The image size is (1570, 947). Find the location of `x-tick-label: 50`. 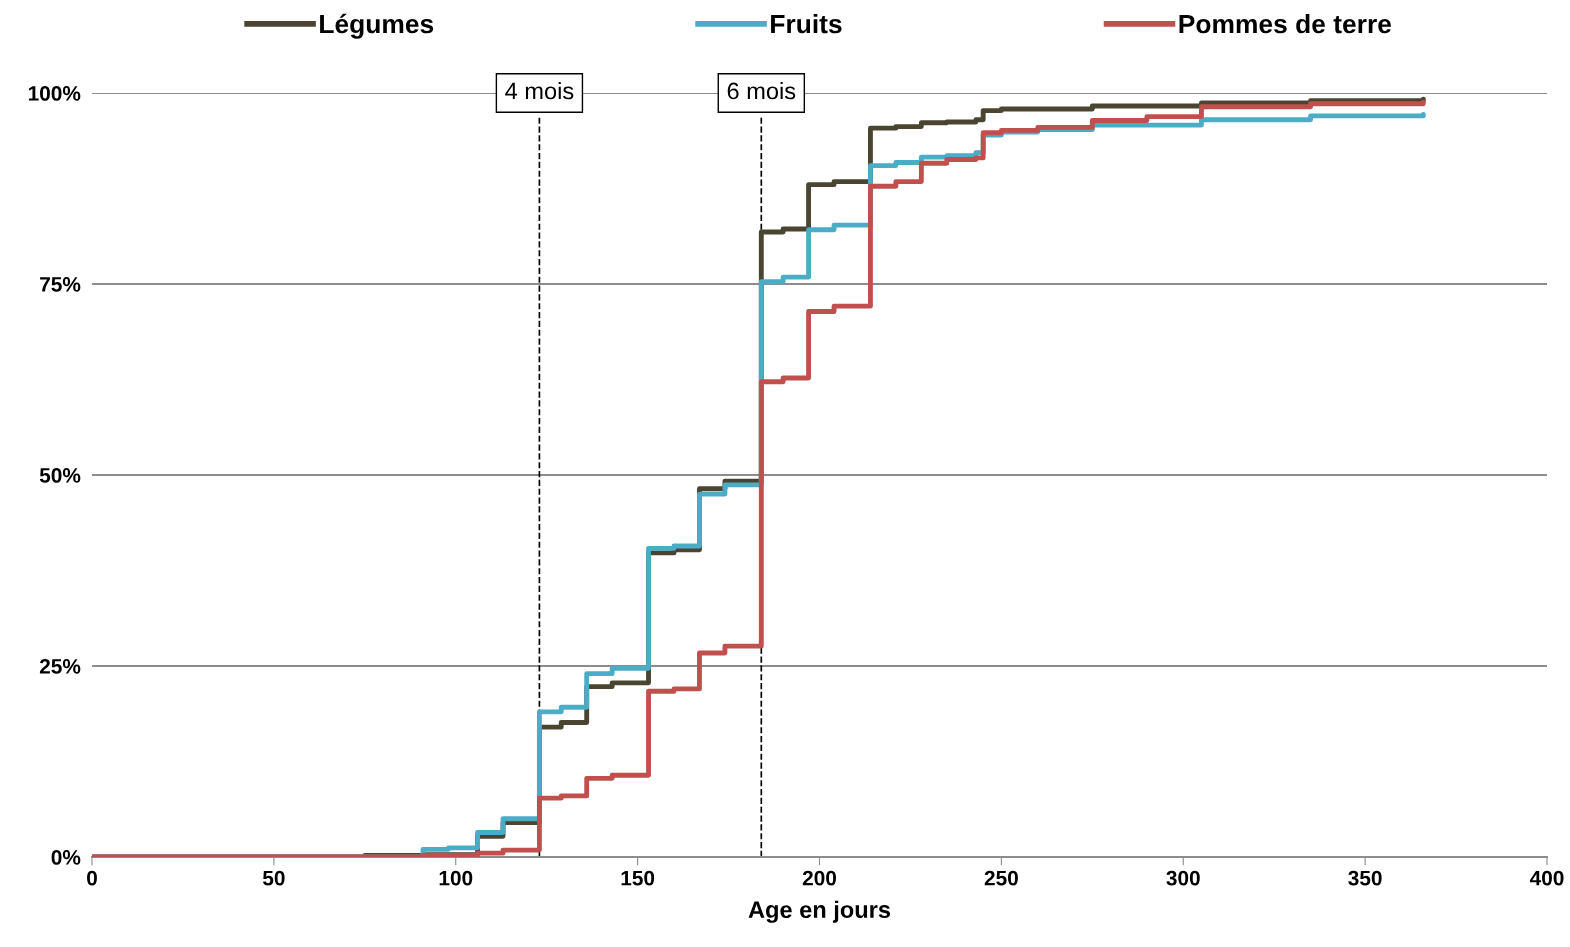

x-tick-label: 50 is located at coordinates (273, 878).